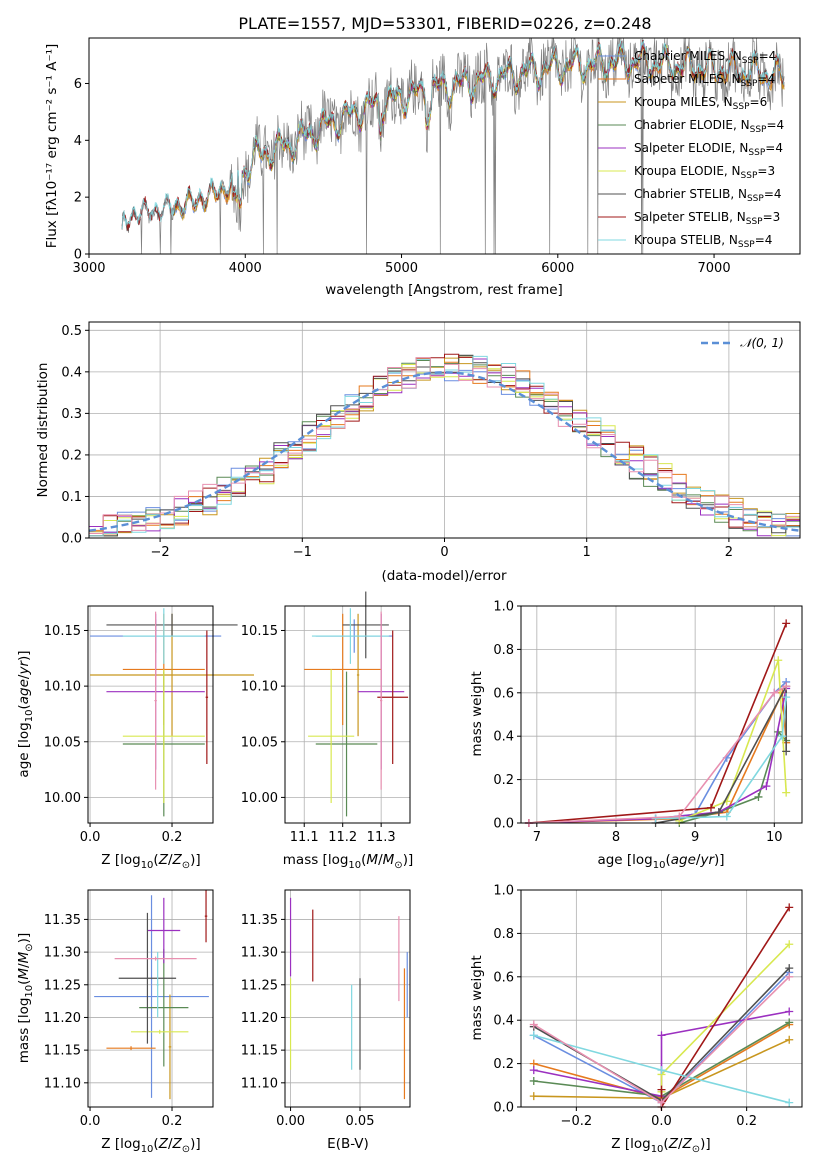  What do you see at coordinates (709, 126) in the screenshot?
I see `legend-label: Chabrier ELODIE, NSSP=4` at bounding box center [709, 126].